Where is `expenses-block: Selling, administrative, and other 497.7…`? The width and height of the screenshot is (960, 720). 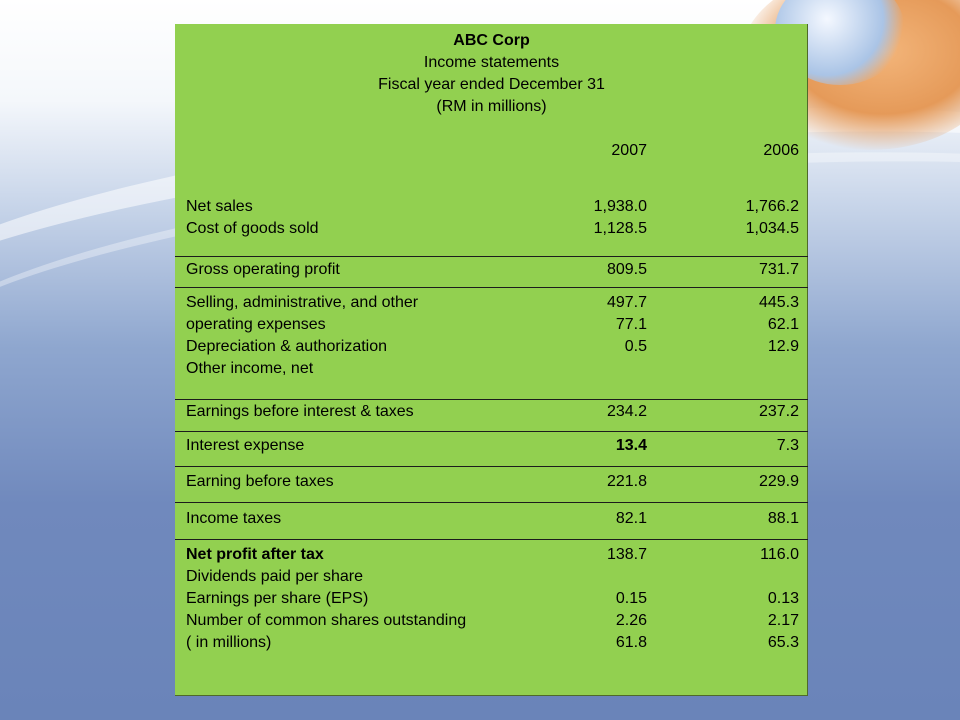 expenses-block: Selling, administrative, and other 497.7… is located at coordinates (491, 336).